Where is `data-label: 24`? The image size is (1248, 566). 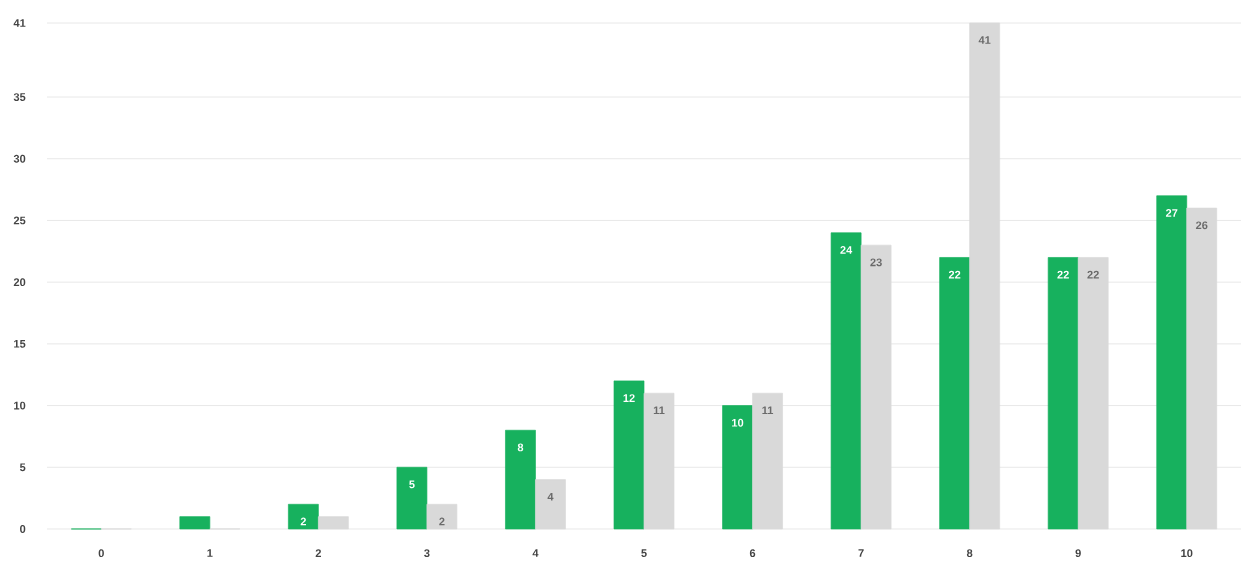 data-label: 24 is located at coordinates (846, 250).